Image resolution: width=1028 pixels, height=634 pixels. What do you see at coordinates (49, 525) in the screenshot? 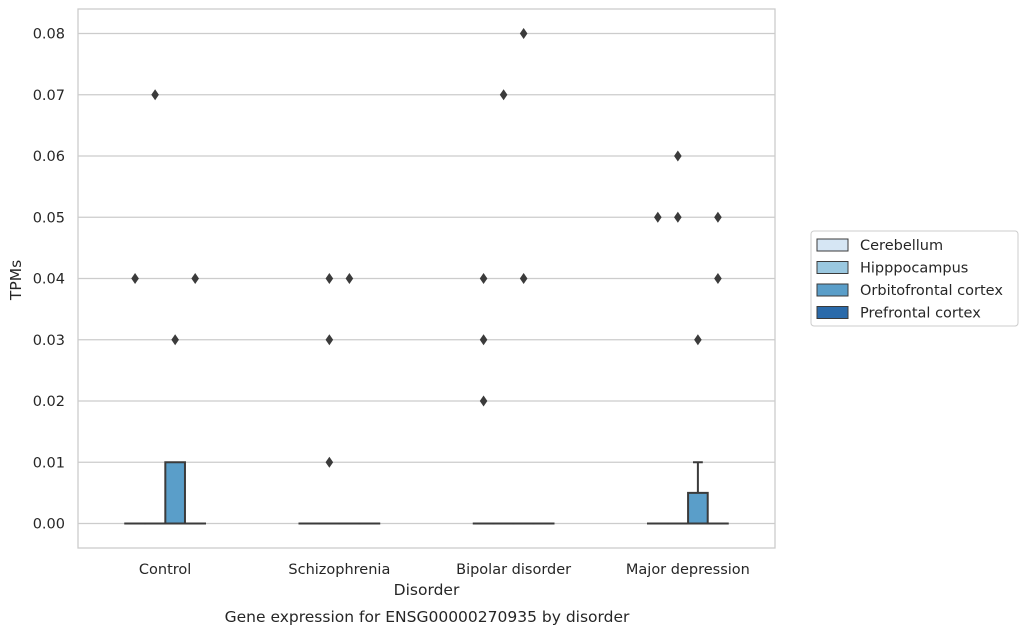
I see `y-tick-label-0: 0.00` at bounding box center [49, 525].